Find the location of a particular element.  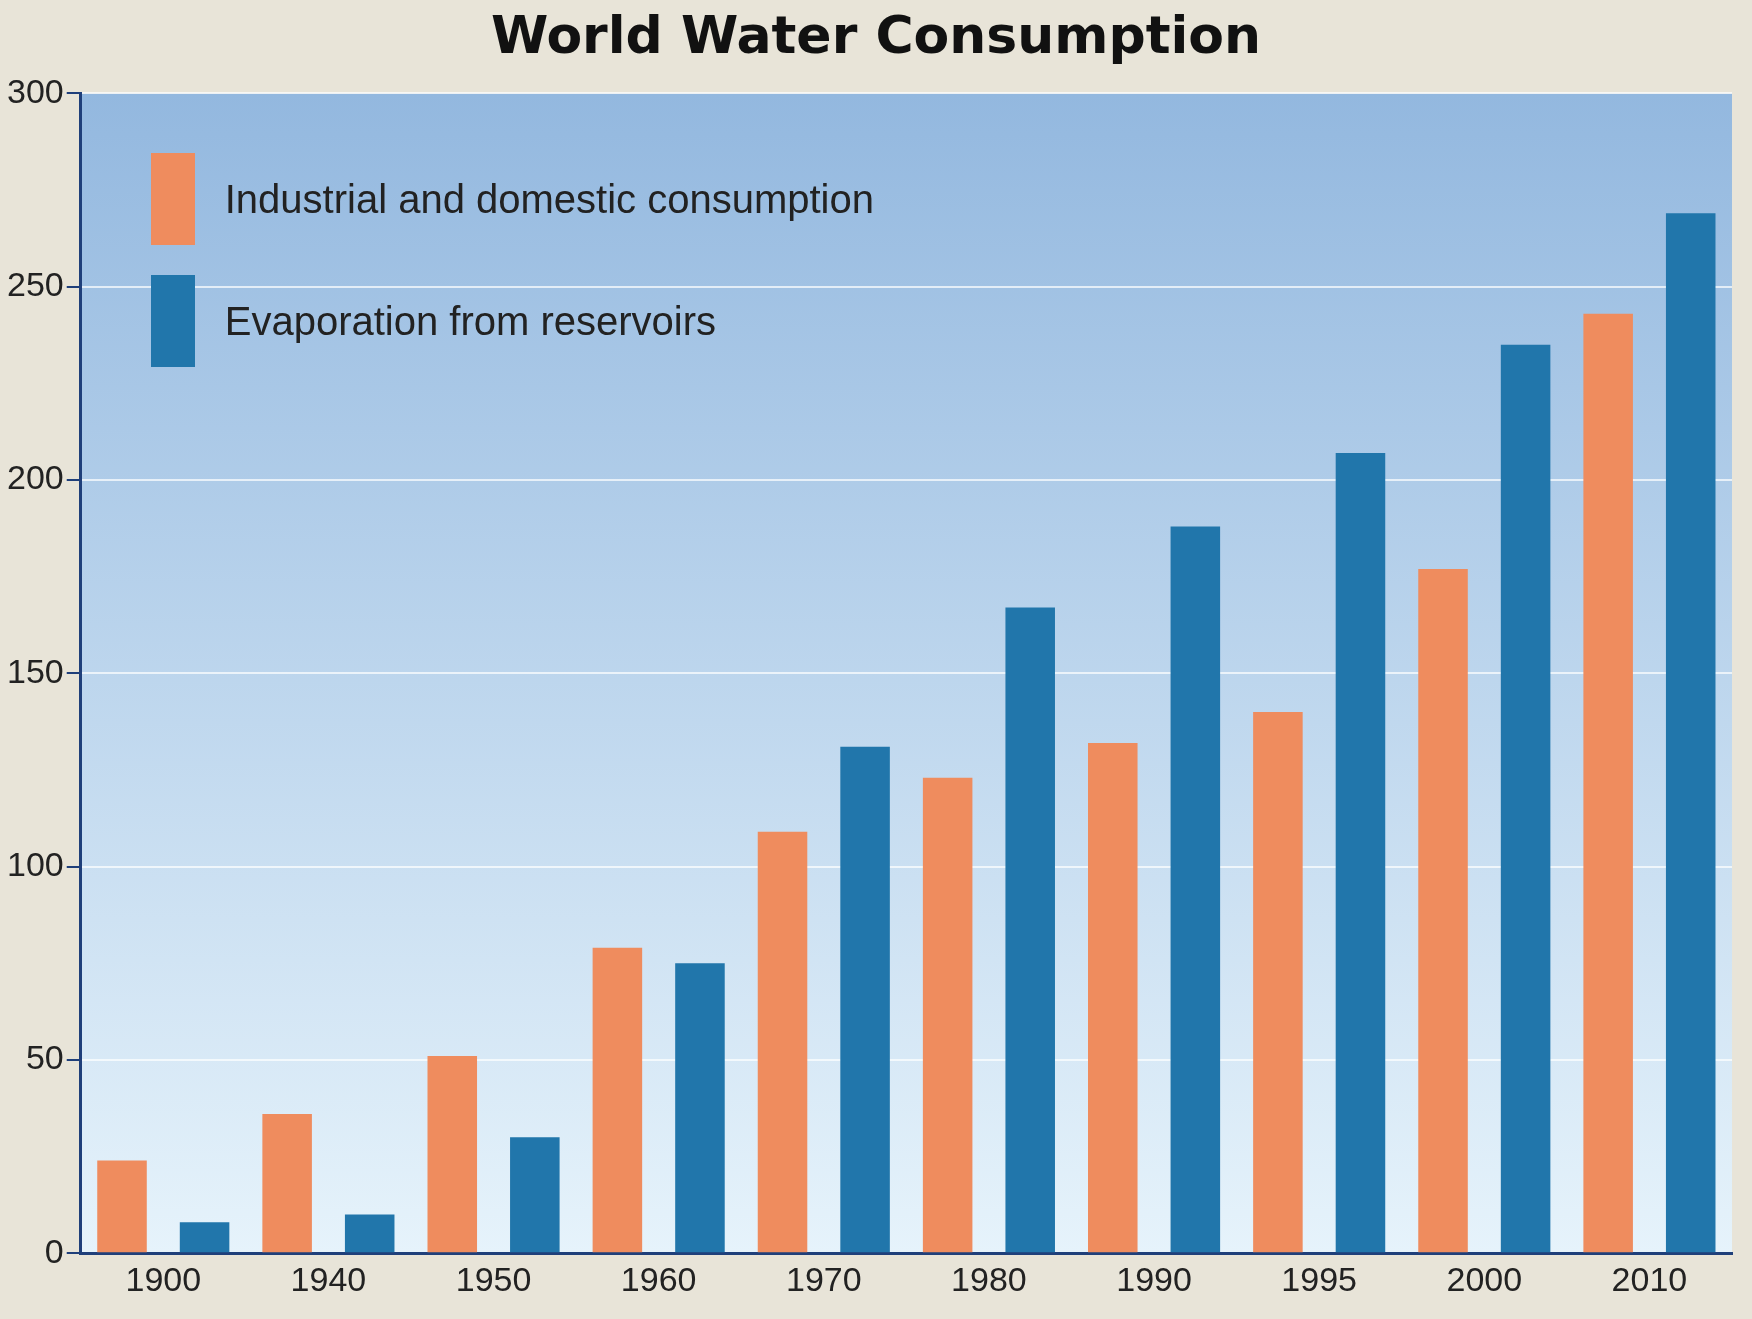

x-tick-label: 1950 is located at coordinates (493, 1278).